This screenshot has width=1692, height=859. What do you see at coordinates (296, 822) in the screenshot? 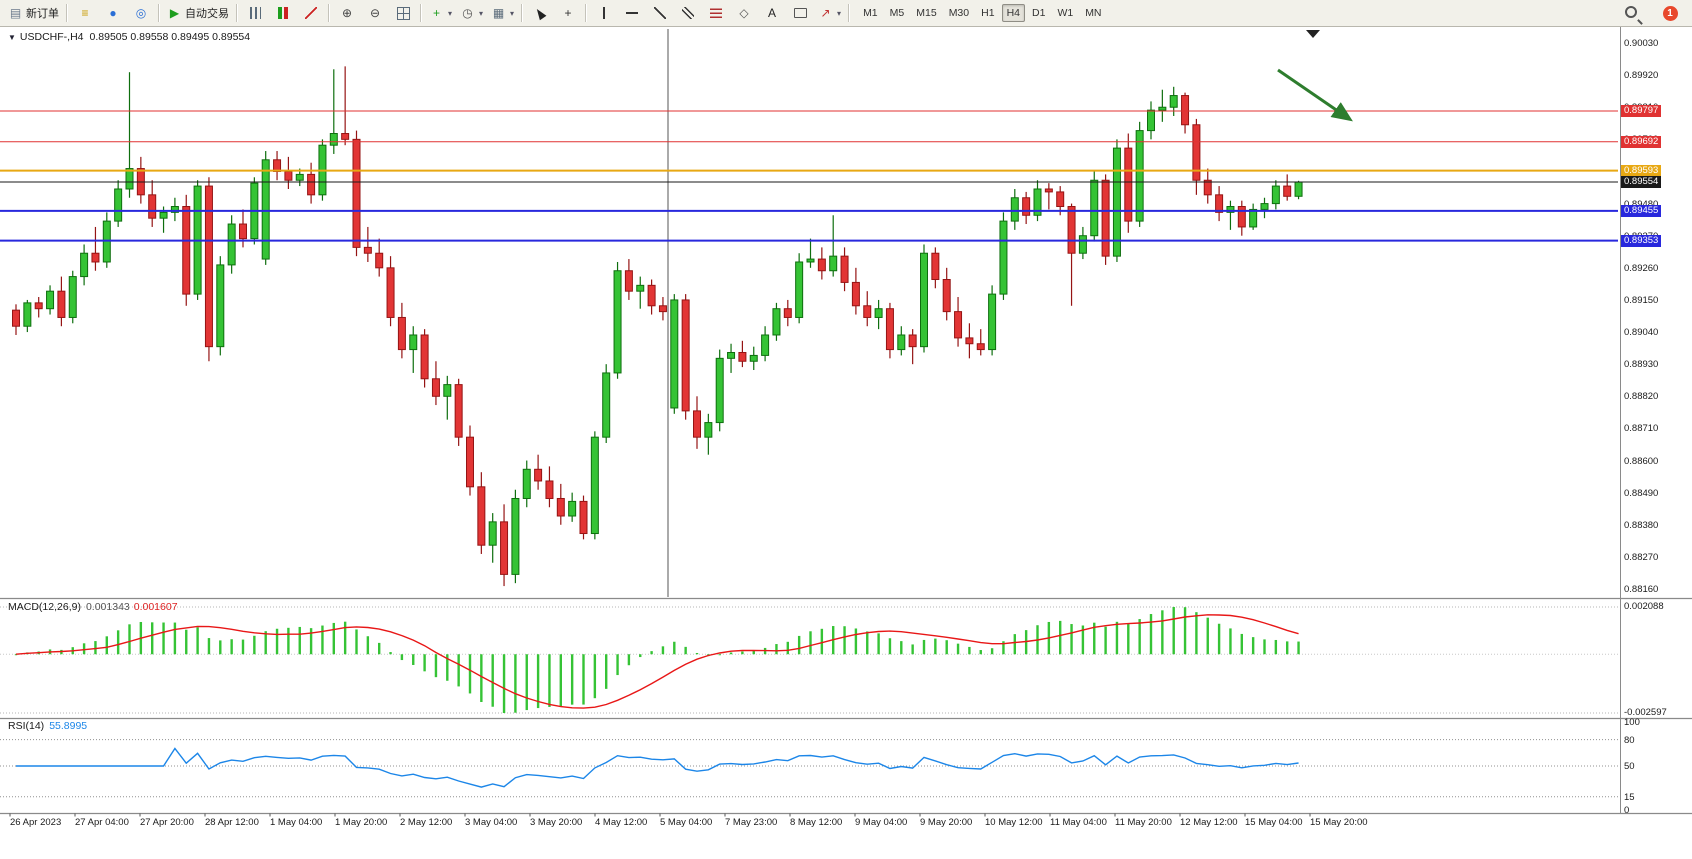
I see `time-axis-label: 1 May 04:00` at bounding box center [296, 822].